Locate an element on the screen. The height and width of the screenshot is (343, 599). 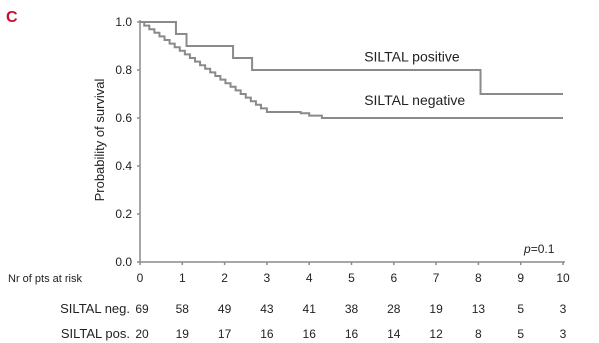
risk-value: 38 is located at coordinates (352, 309).